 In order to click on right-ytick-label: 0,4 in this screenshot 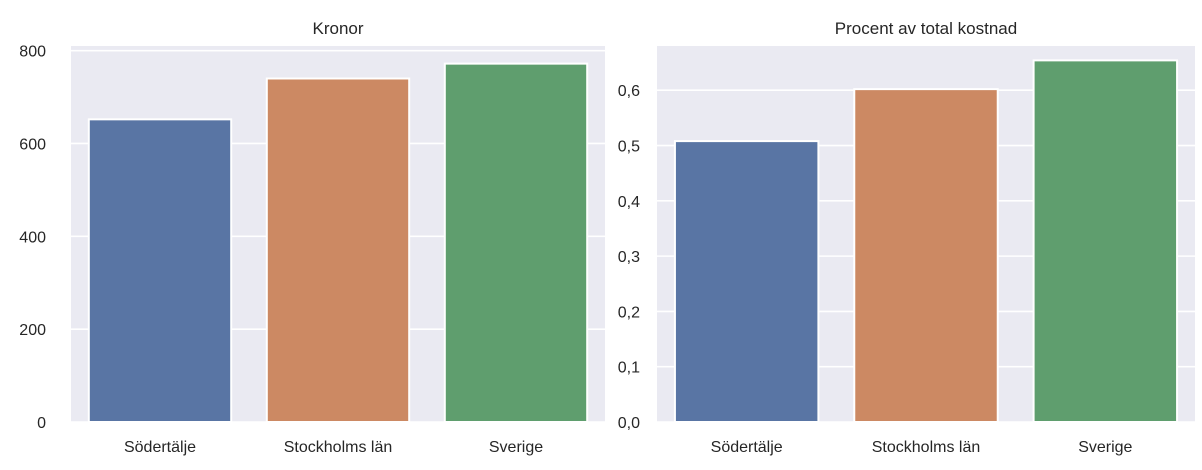, I will do `click(629, 202)`.